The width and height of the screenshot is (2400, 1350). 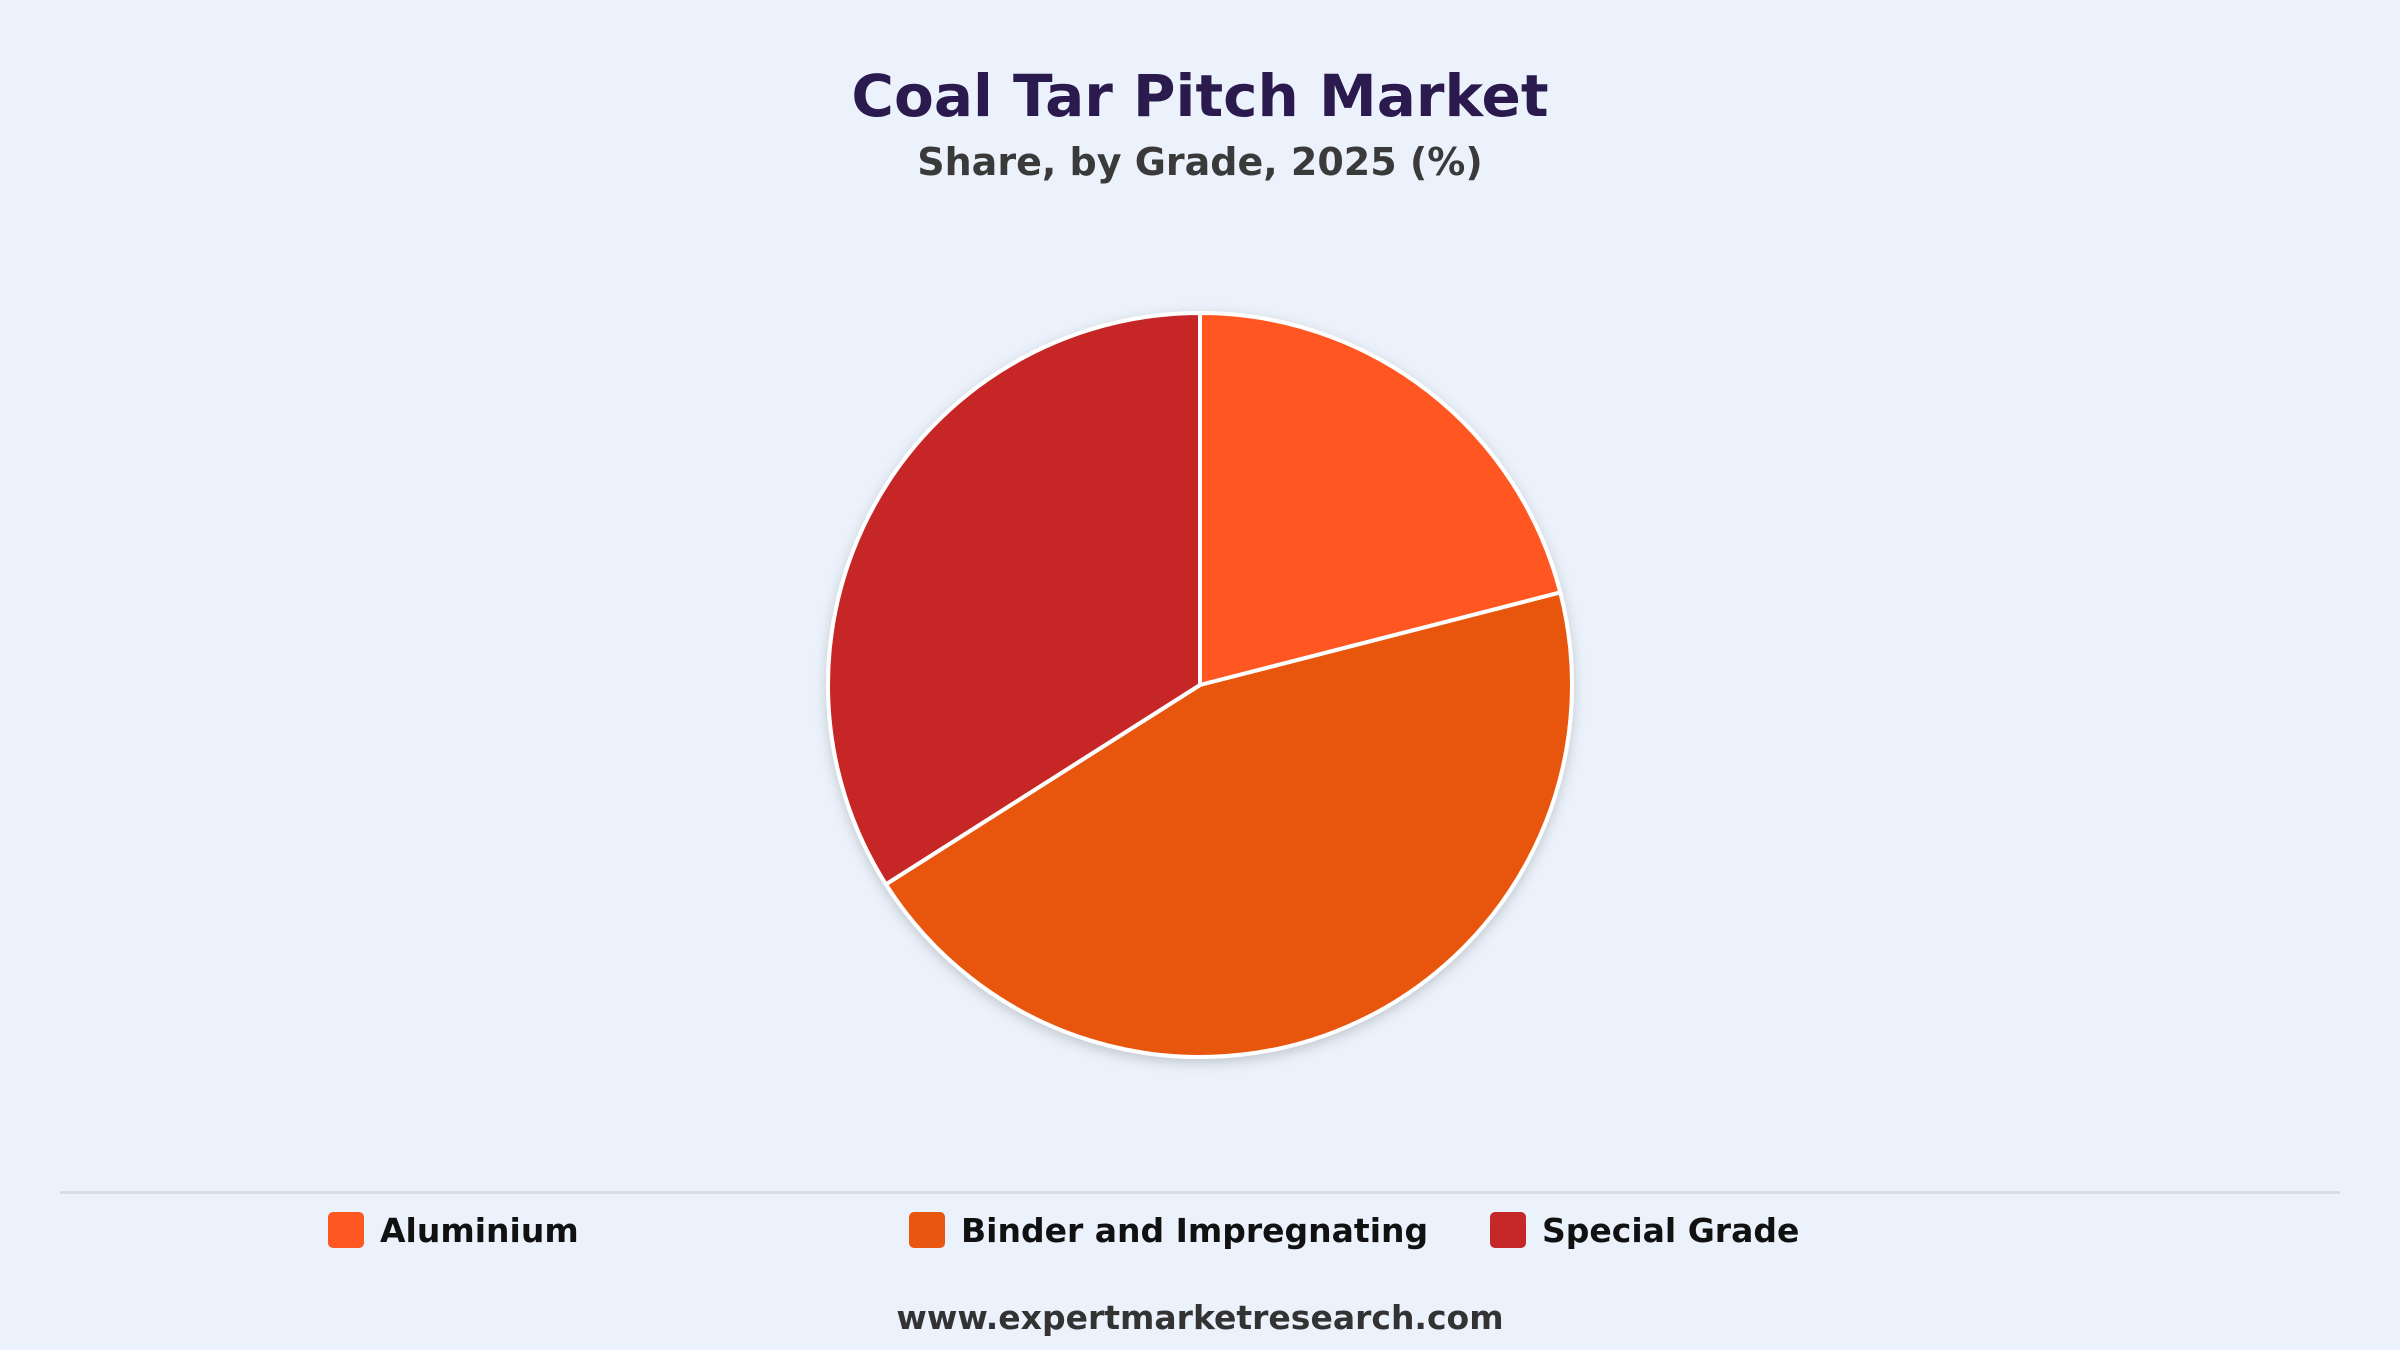 What do you see at coordinates (1671, 1230) in the screenshot?
I see `legend-label-special-grade: Special Grade` at bounding box center [1671, 1230].